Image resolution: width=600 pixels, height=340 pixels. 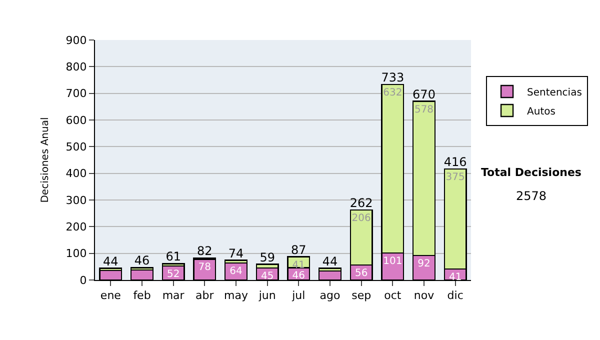 I want to click on data-label: 632, so click(x=392, y=93).